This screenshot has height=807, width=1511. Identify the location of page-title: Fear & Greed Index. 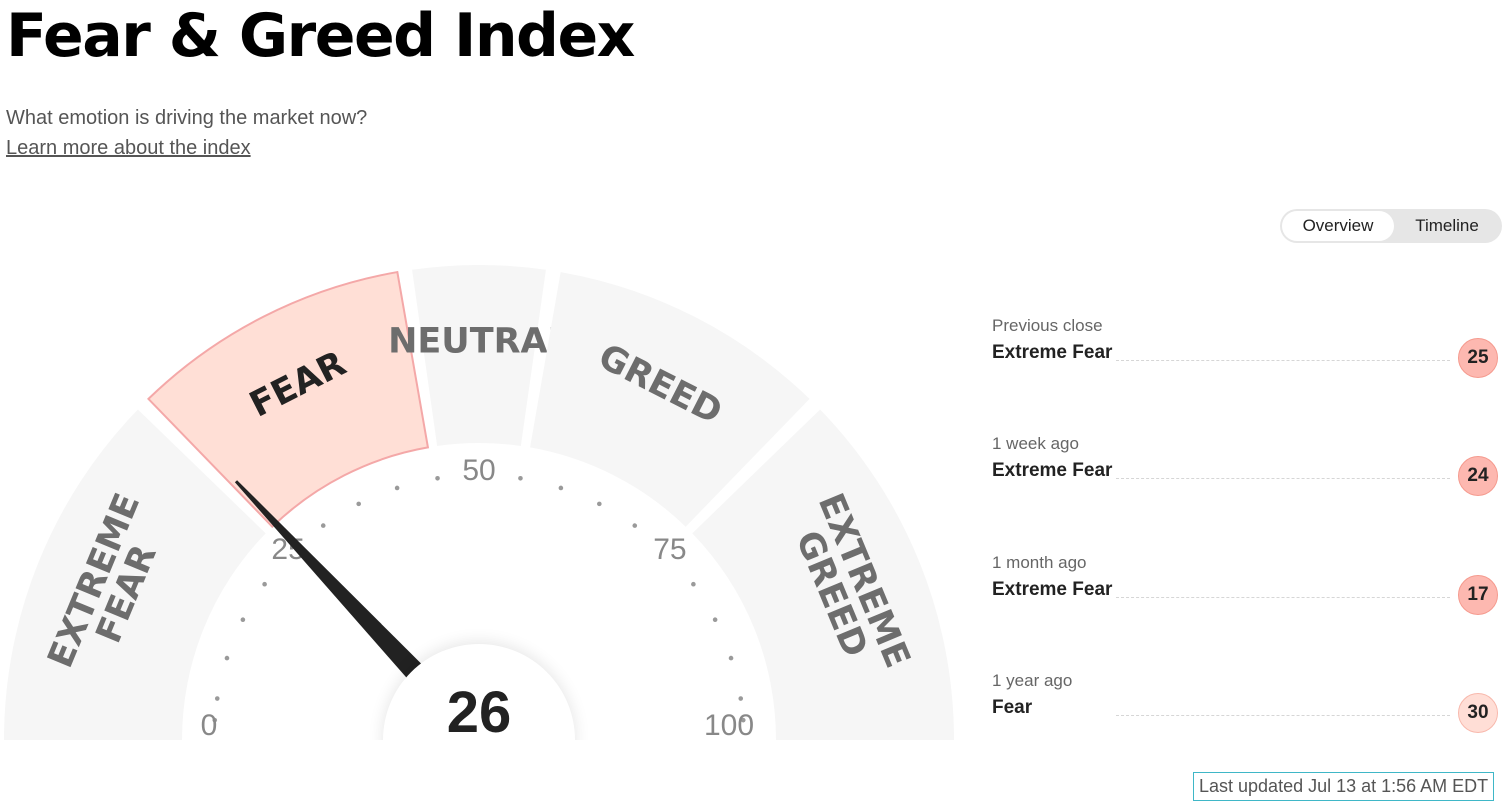
(320, 36).